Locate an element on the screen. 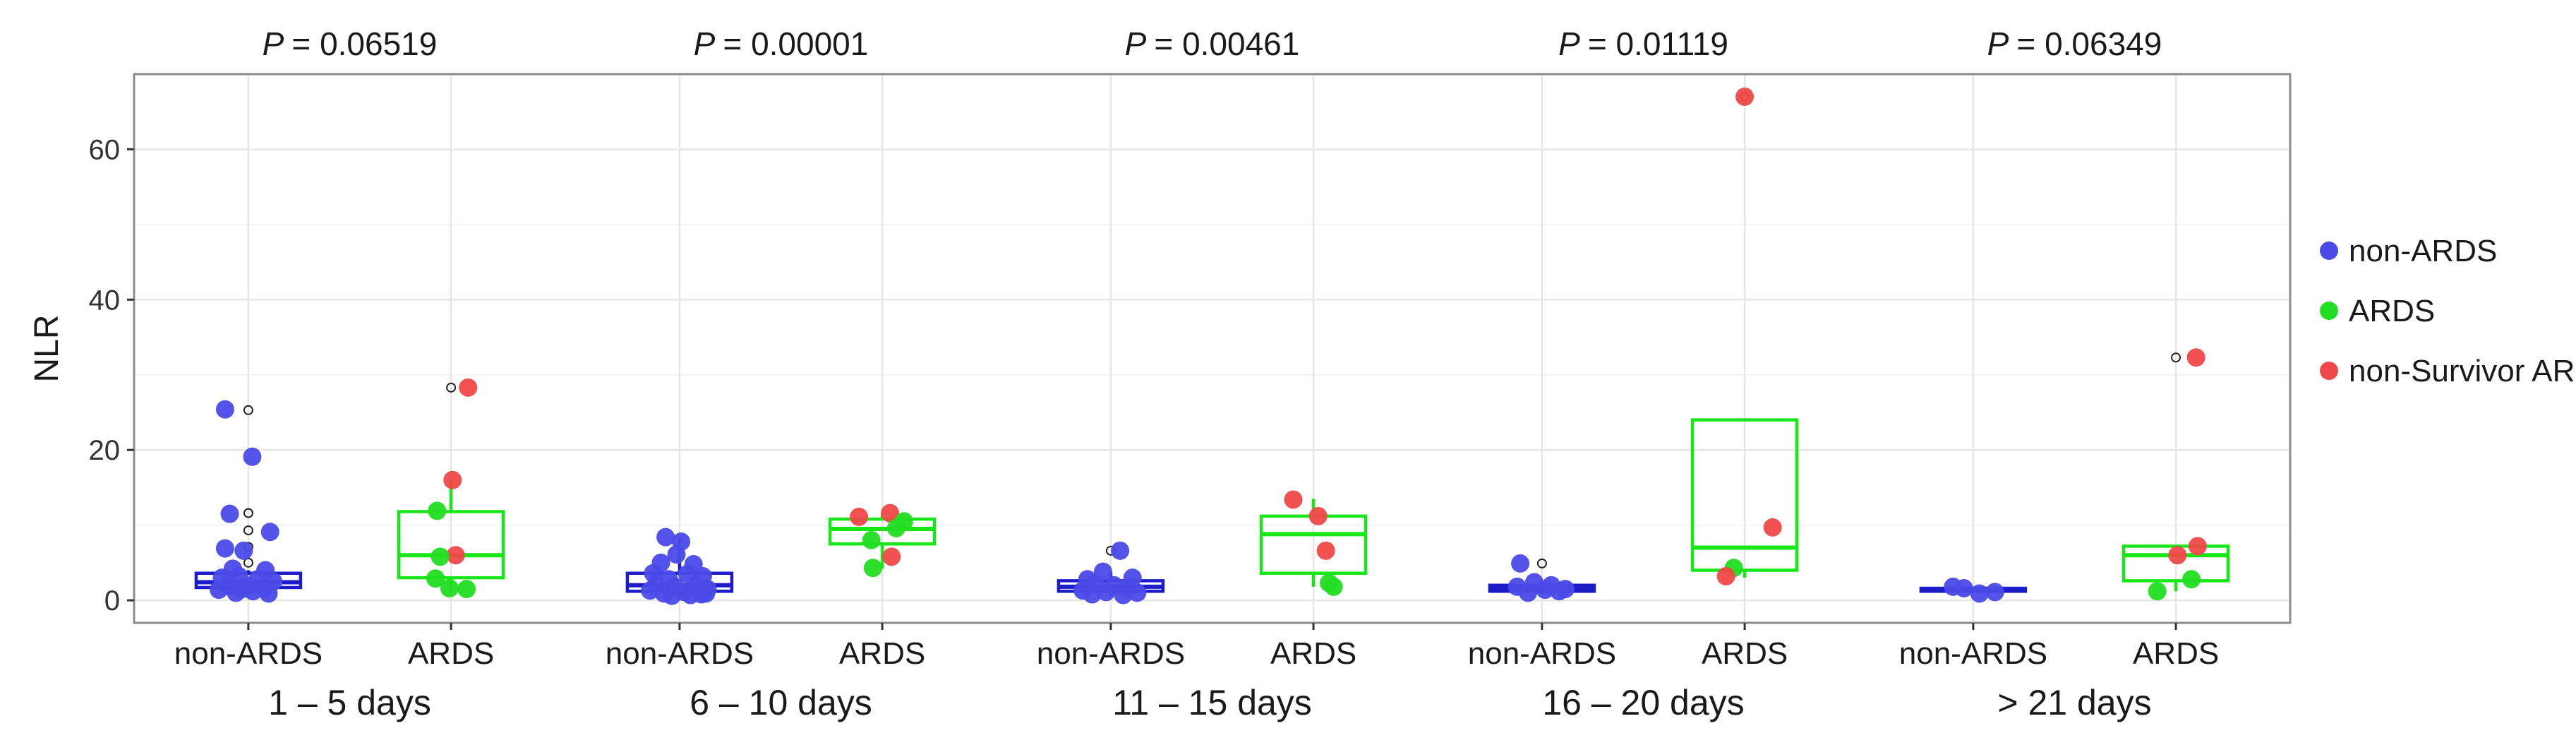  p-value-label: P = 0.06519 is located at coordinates (350, 43).